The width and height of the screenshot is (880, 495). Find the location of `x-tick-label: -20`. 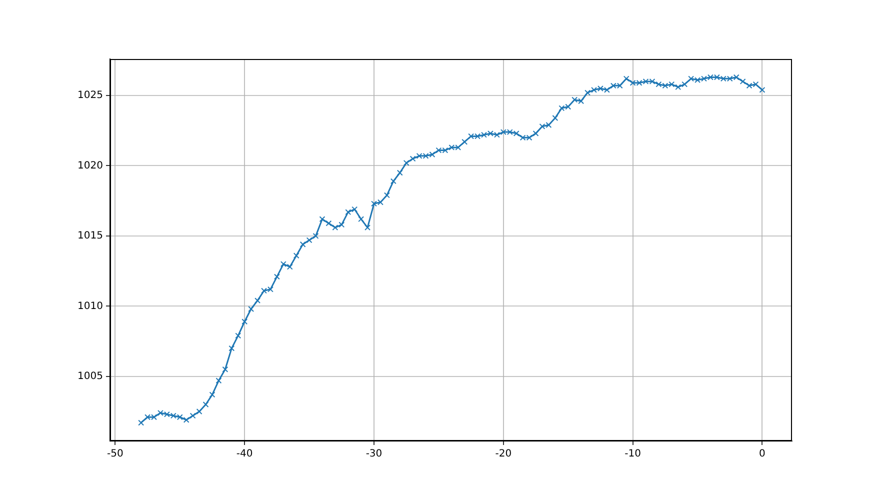

x-tick-label: -20 is located at coordinates (503, 454).